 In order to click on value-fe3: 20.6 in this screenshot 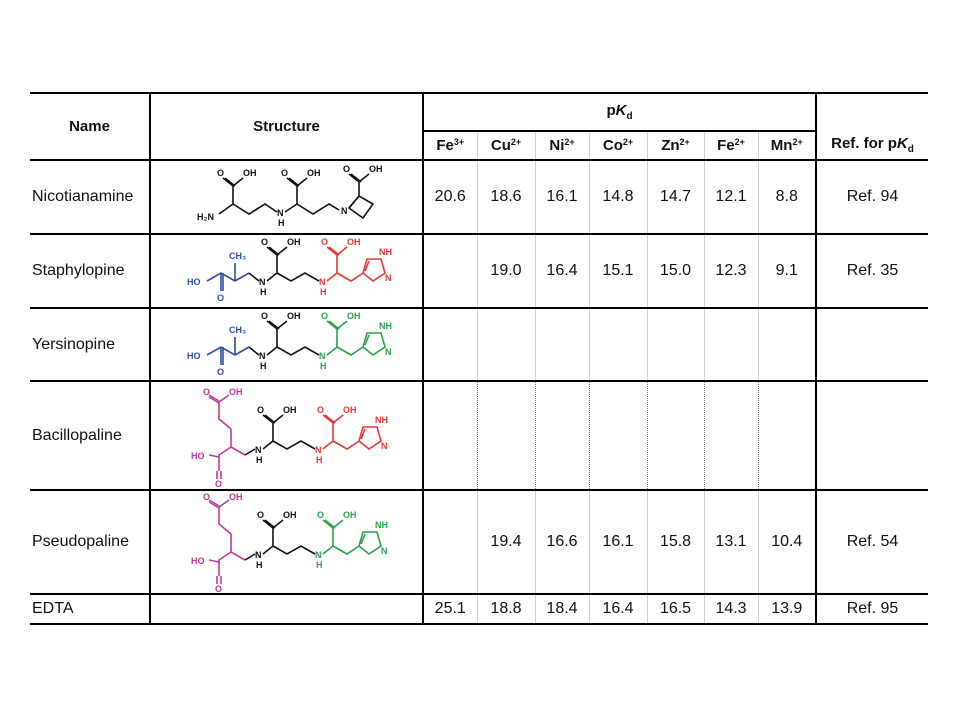, I will do `click(450, 197)`.